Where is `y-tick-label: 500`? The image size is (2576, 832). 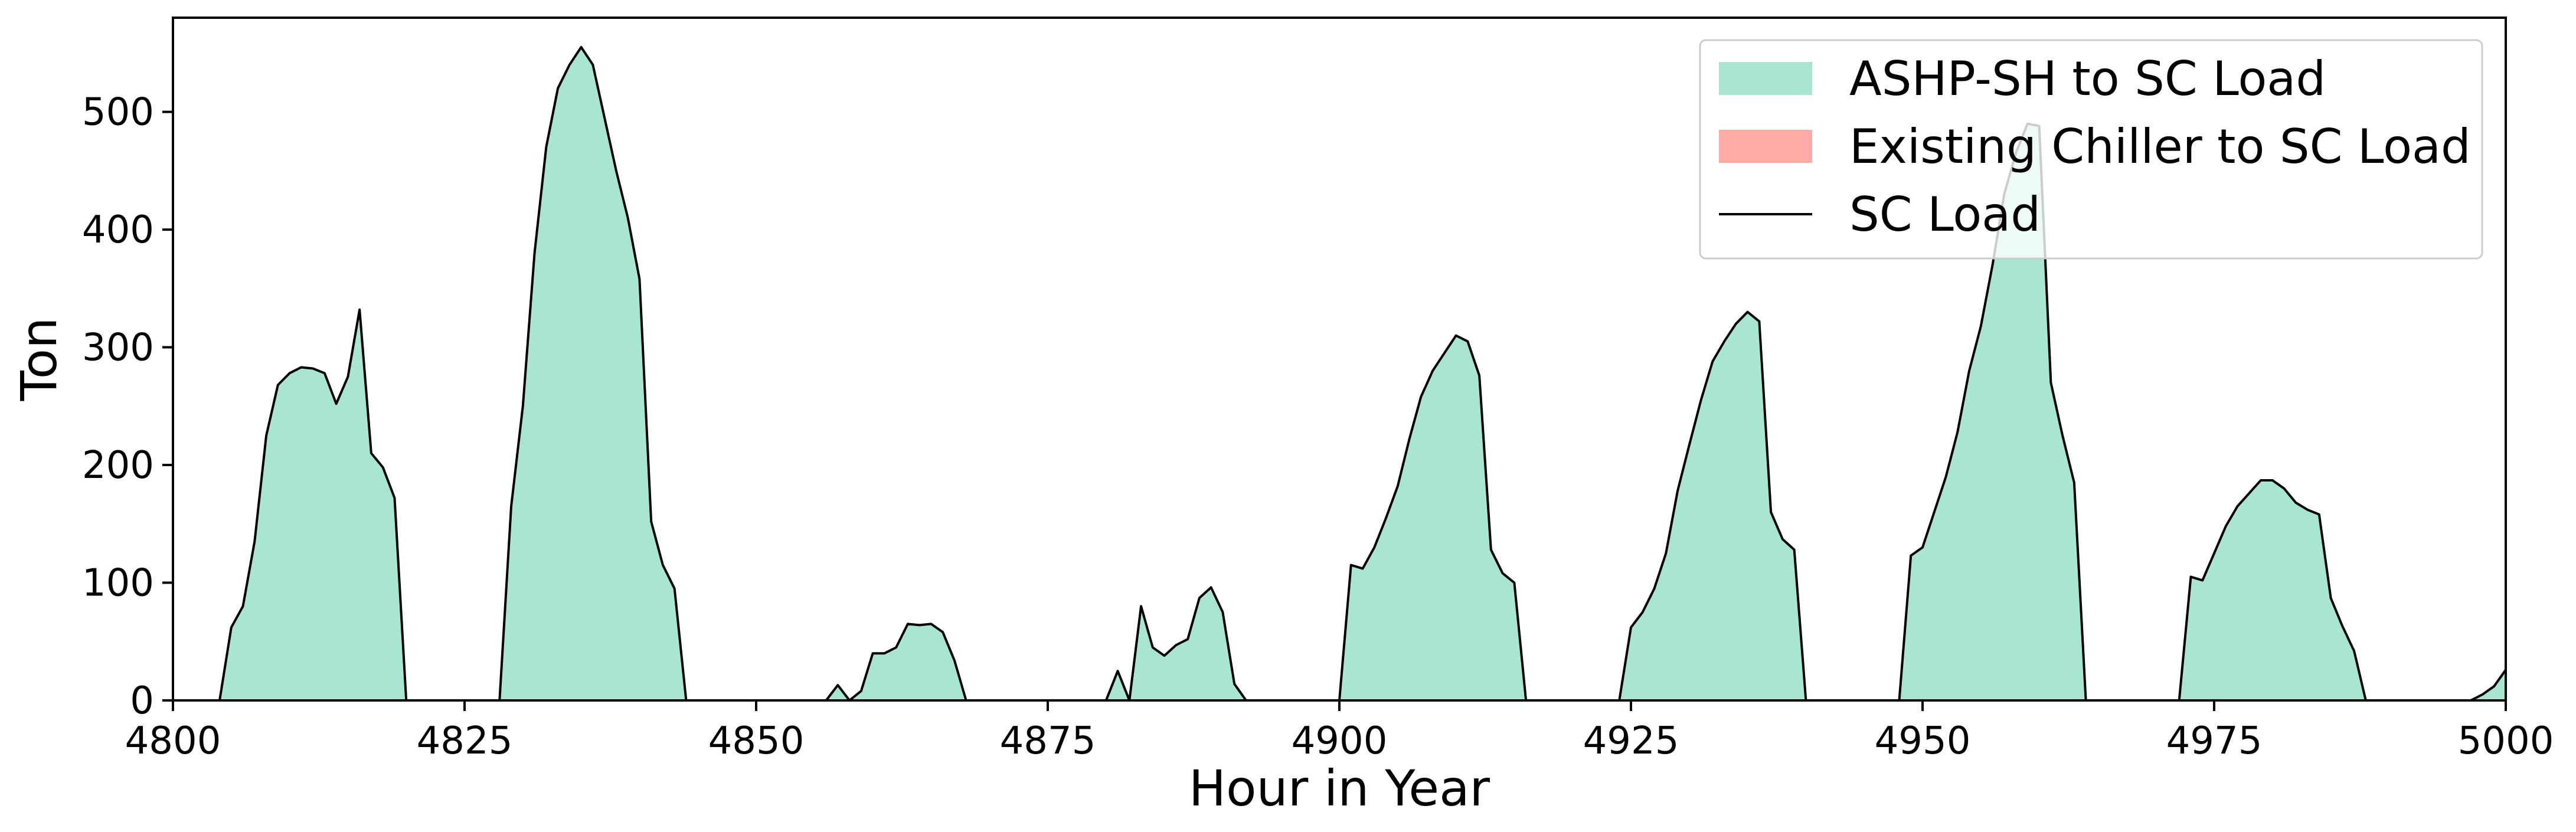
y-tick-label: 500 is located at coordinates (118, 113).